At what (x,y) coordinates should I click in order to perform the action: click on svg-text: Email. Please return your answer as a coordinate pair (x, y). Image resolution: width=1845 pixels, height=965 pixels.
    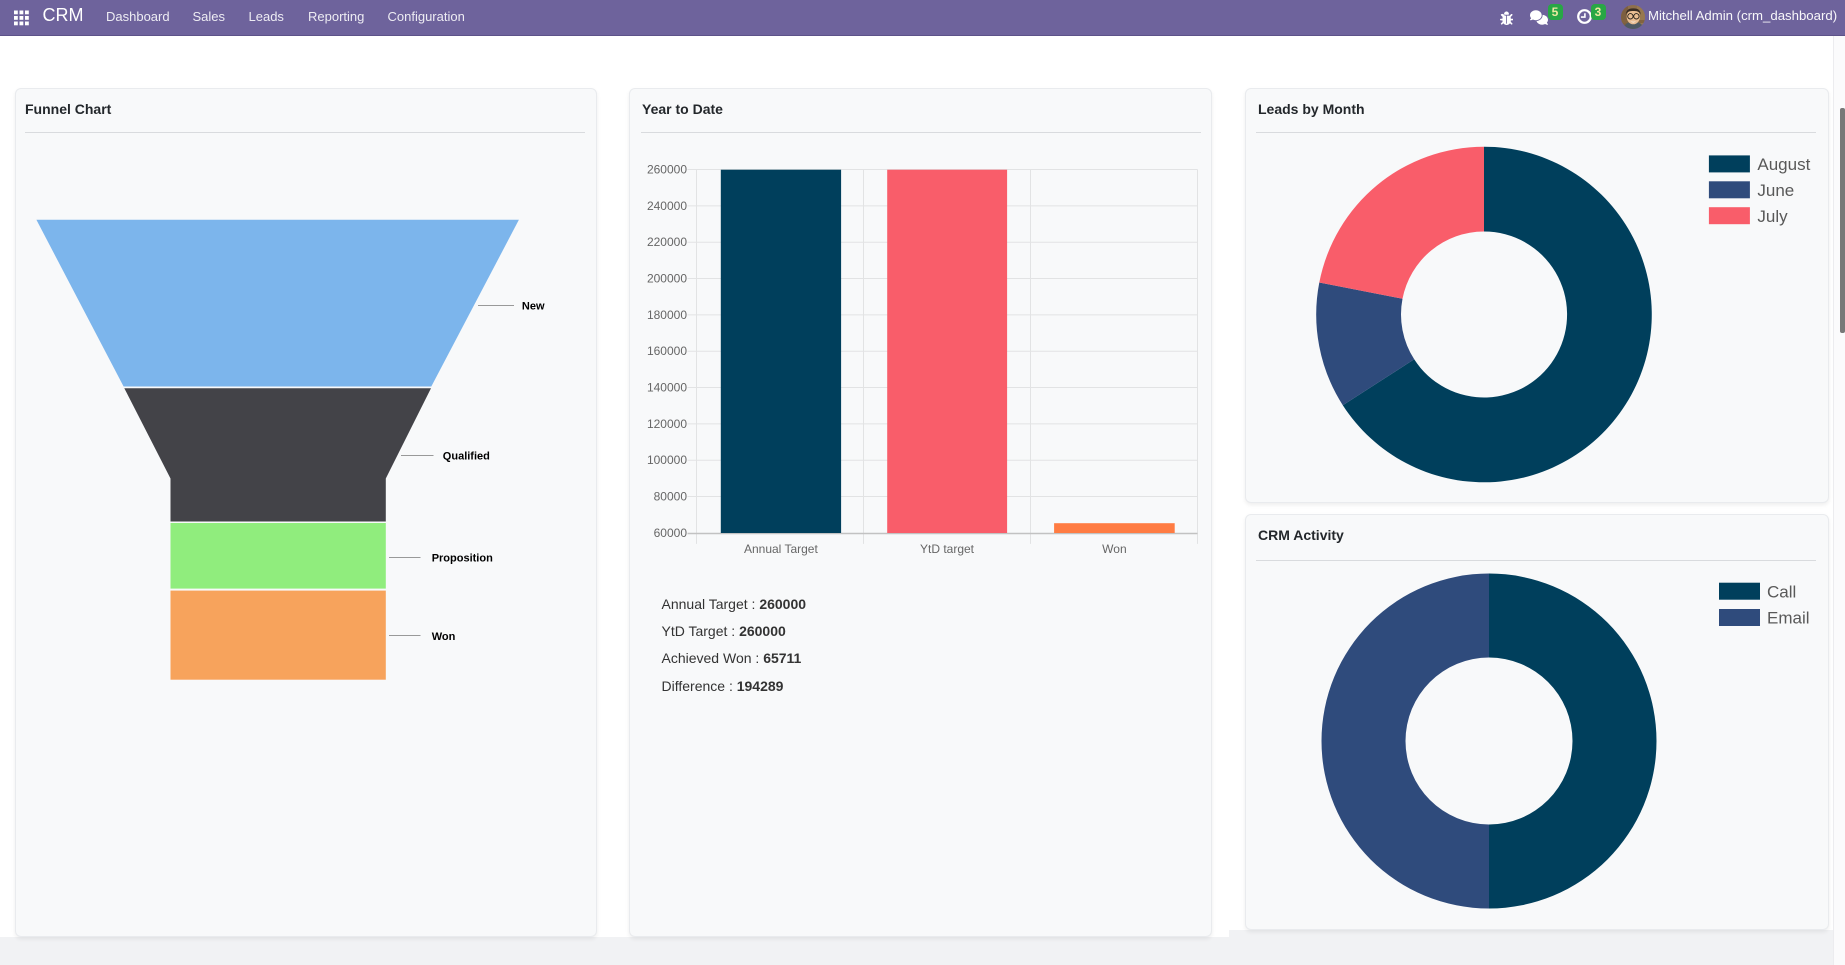
    Looking at the image, I should click on (1788, 618).